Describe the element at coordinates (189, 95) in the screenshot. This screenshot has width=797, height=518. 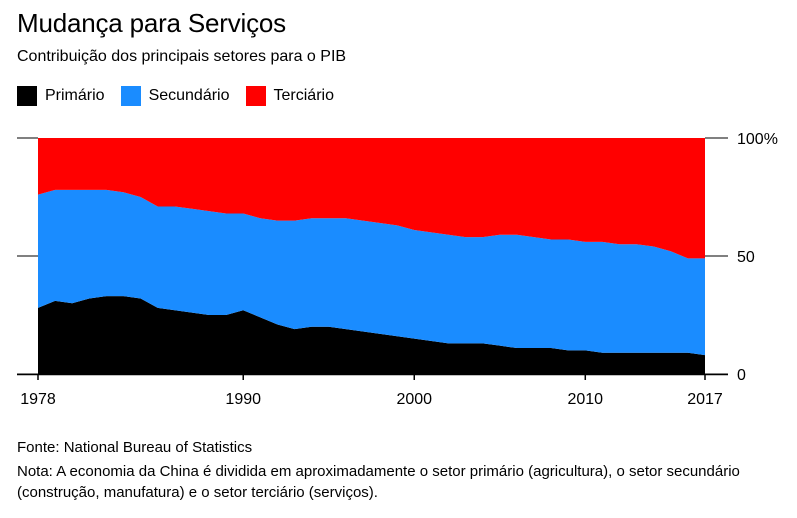
I see `legend-label-secundario: Secundário` at that location.